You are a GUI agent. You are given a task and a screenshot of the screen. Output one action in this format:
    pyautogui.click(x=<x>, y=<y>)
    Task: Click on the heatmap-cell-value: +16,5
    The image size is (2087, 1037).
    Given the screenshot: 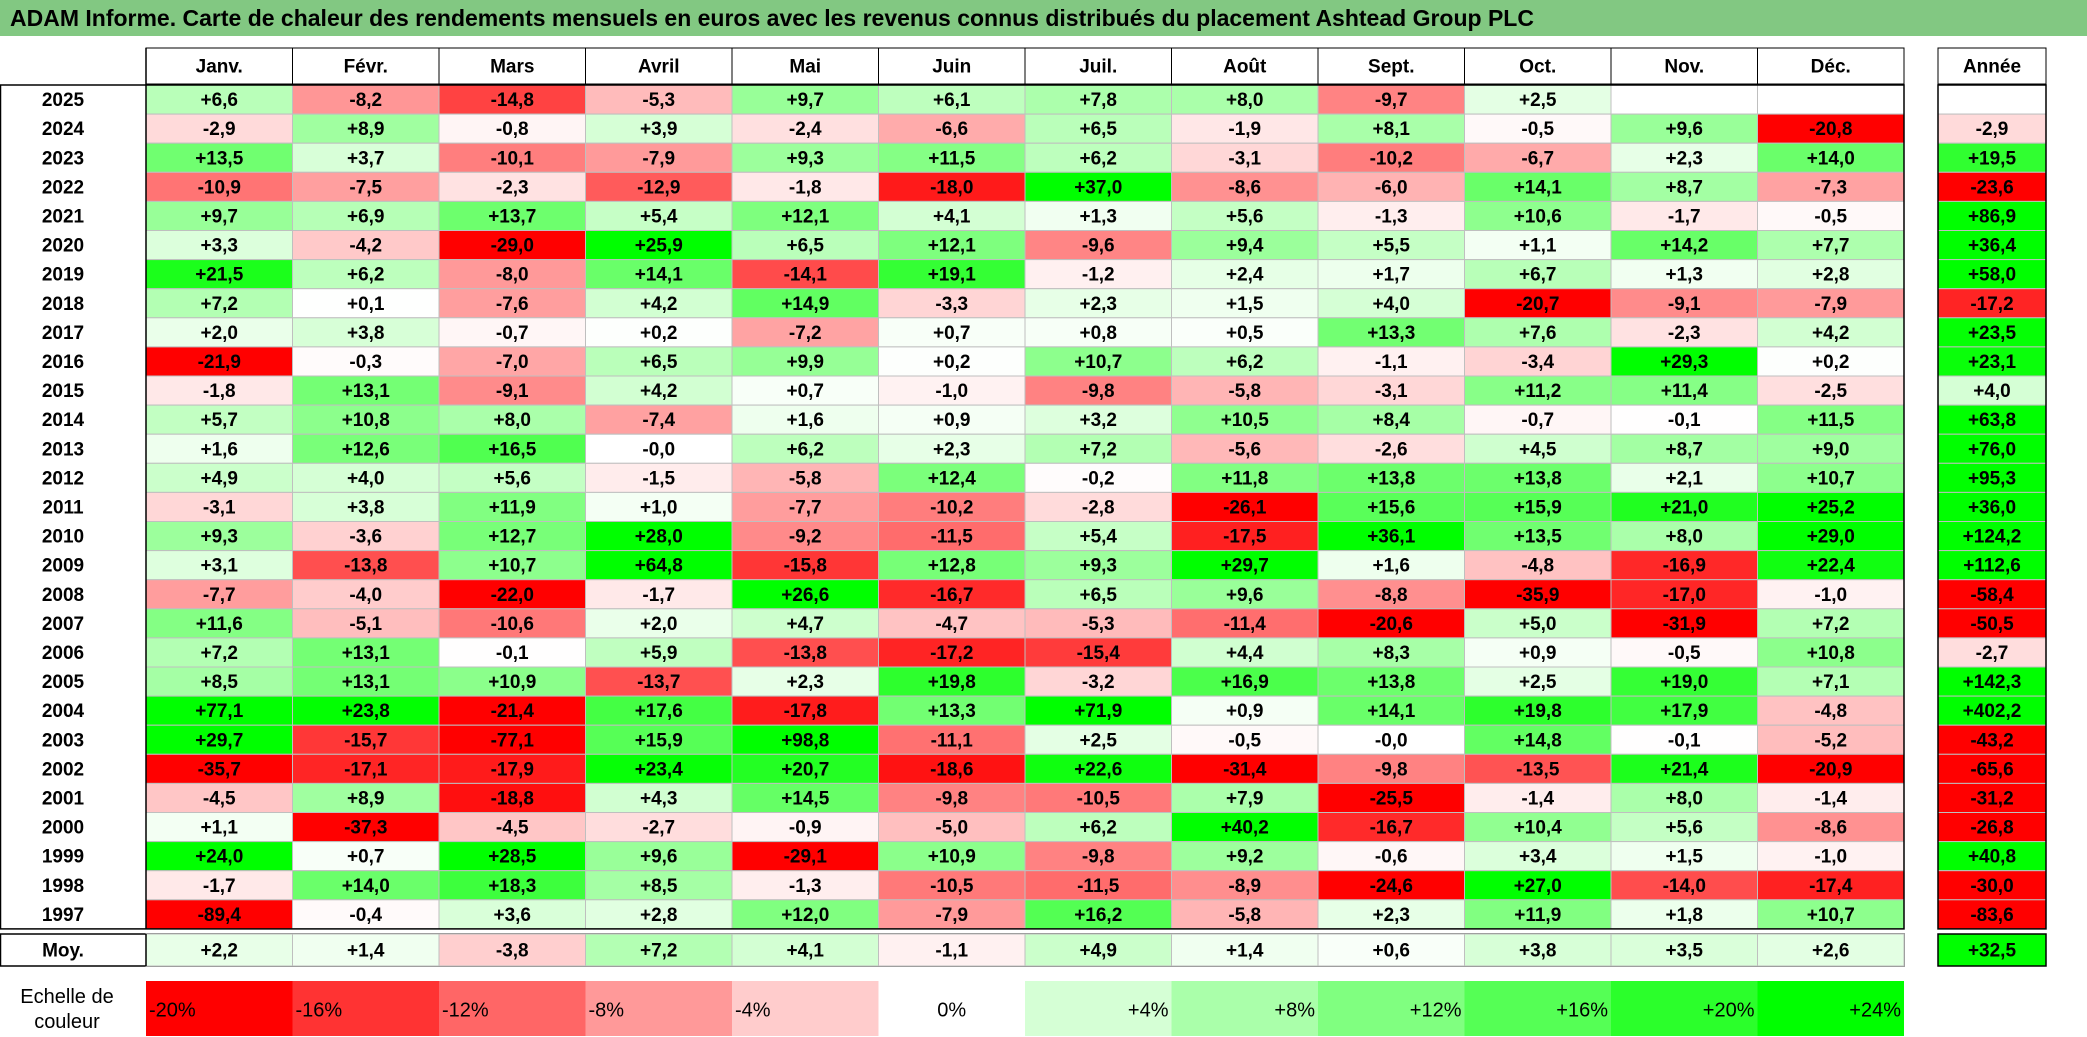 What is the action you would take?
    pyautogui.click(x=512, y=449)
    